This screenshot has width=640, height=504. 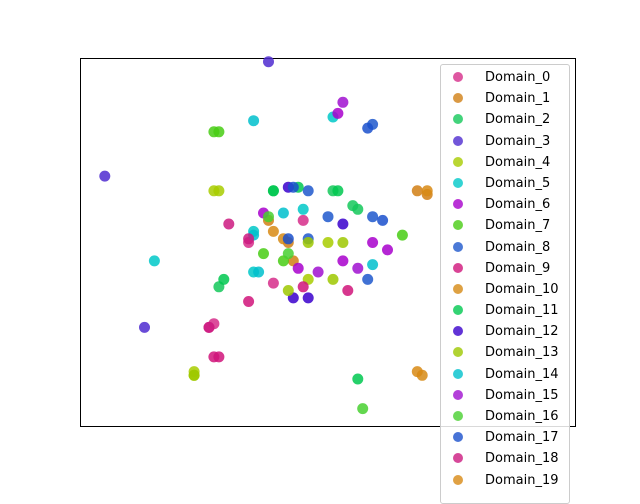 I want to click on legend-item: Domain_1, so click(x=505, y=98).